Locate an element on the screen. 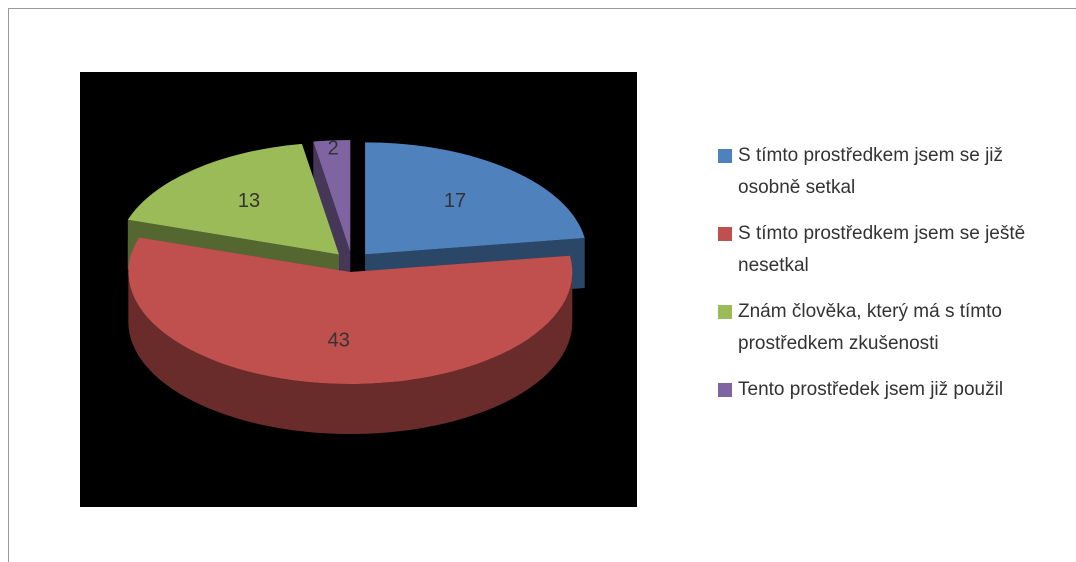 The image size is (1076, 562). data-label: 17 is located at coordinates (455, 201).